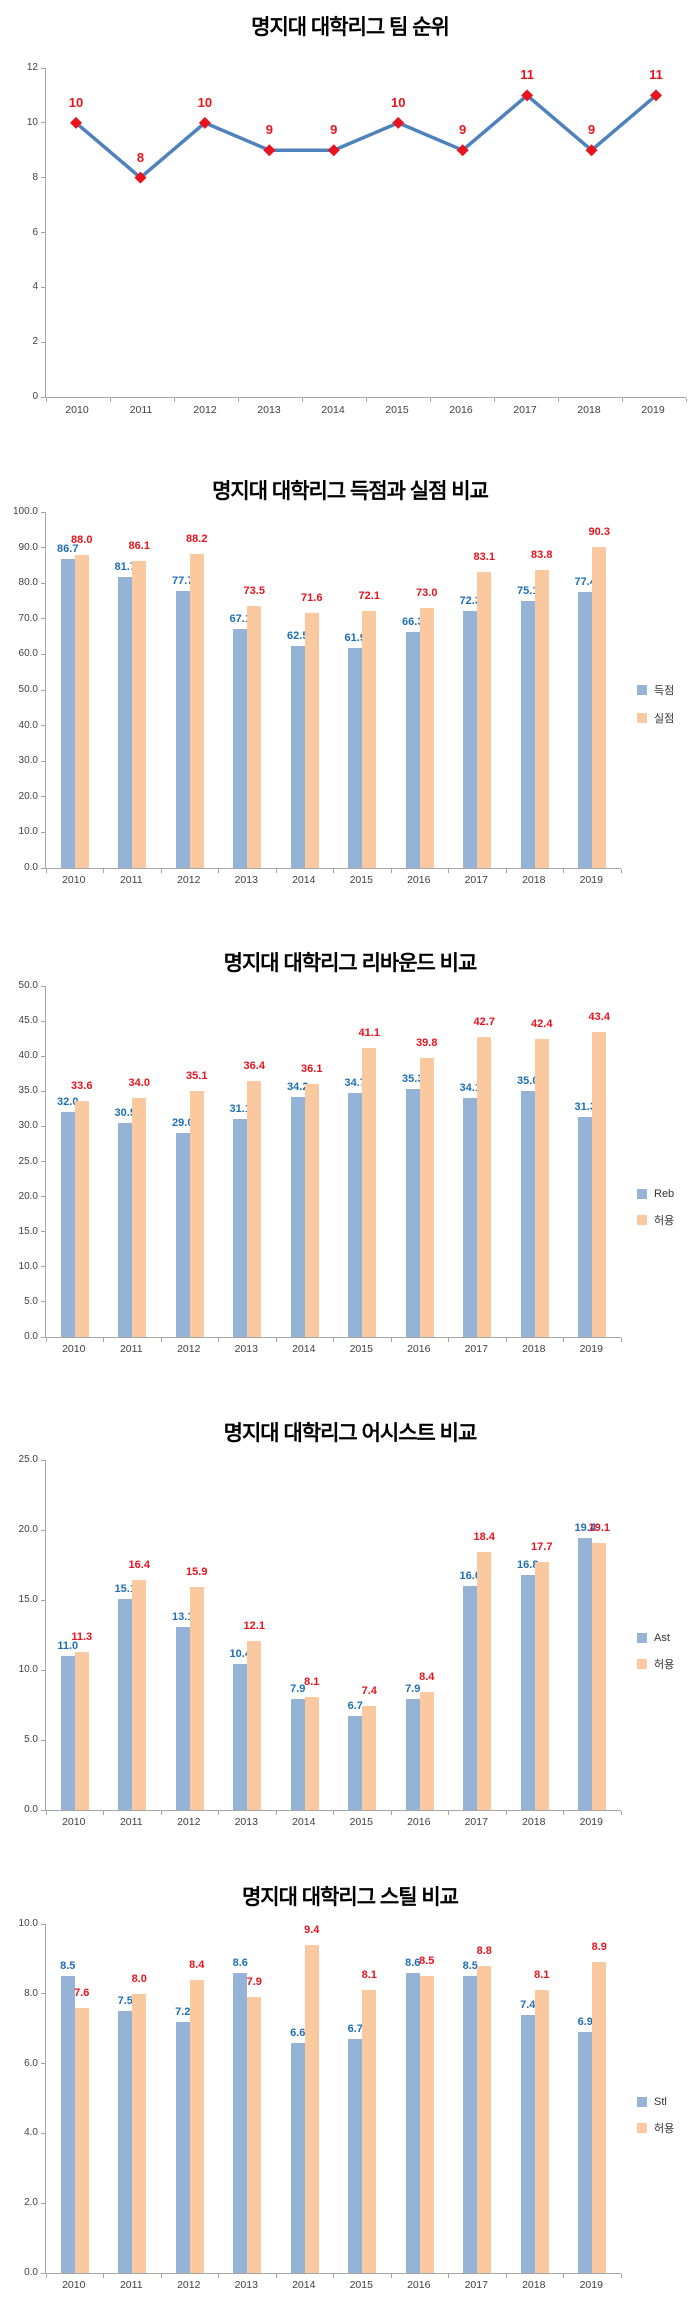  Describe the element at coordinates (664, 1194) in the screenshot. I see `legend-label: Reb` at that location.